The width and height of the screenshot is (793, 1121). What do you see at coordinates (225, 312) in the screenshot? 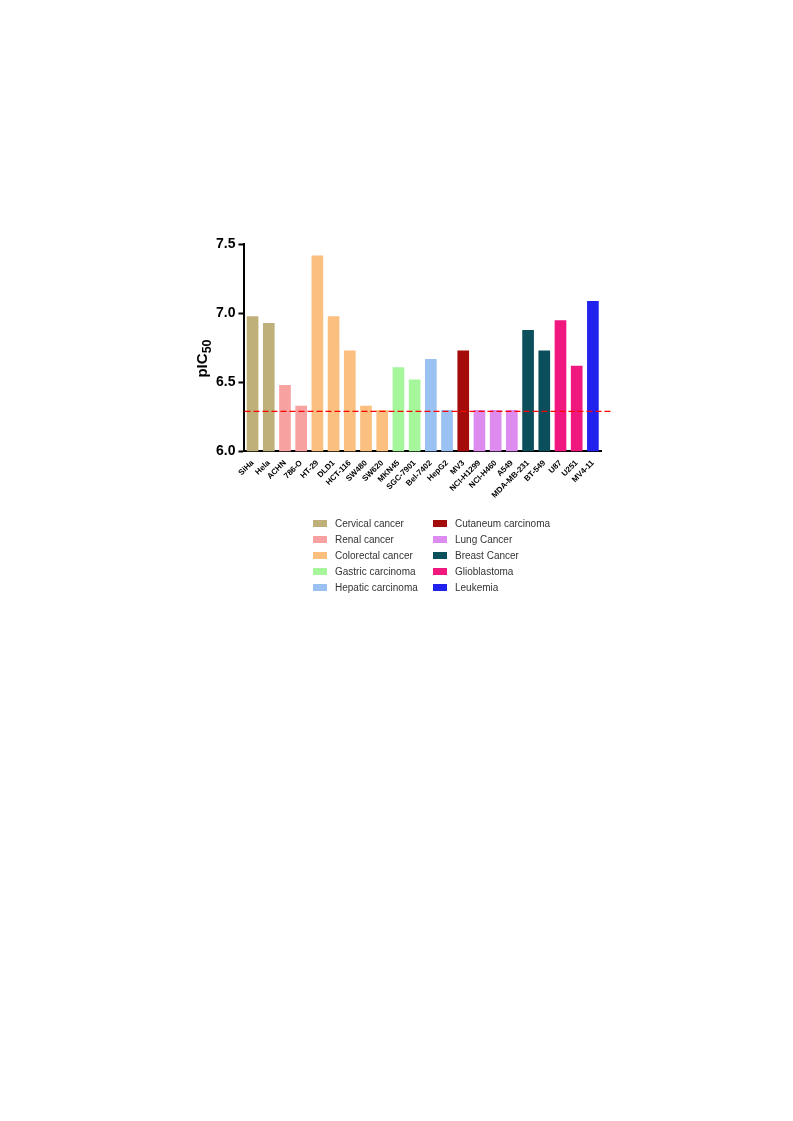
I see `y-tick-label: 7.0` at bounding box center [225, 312].